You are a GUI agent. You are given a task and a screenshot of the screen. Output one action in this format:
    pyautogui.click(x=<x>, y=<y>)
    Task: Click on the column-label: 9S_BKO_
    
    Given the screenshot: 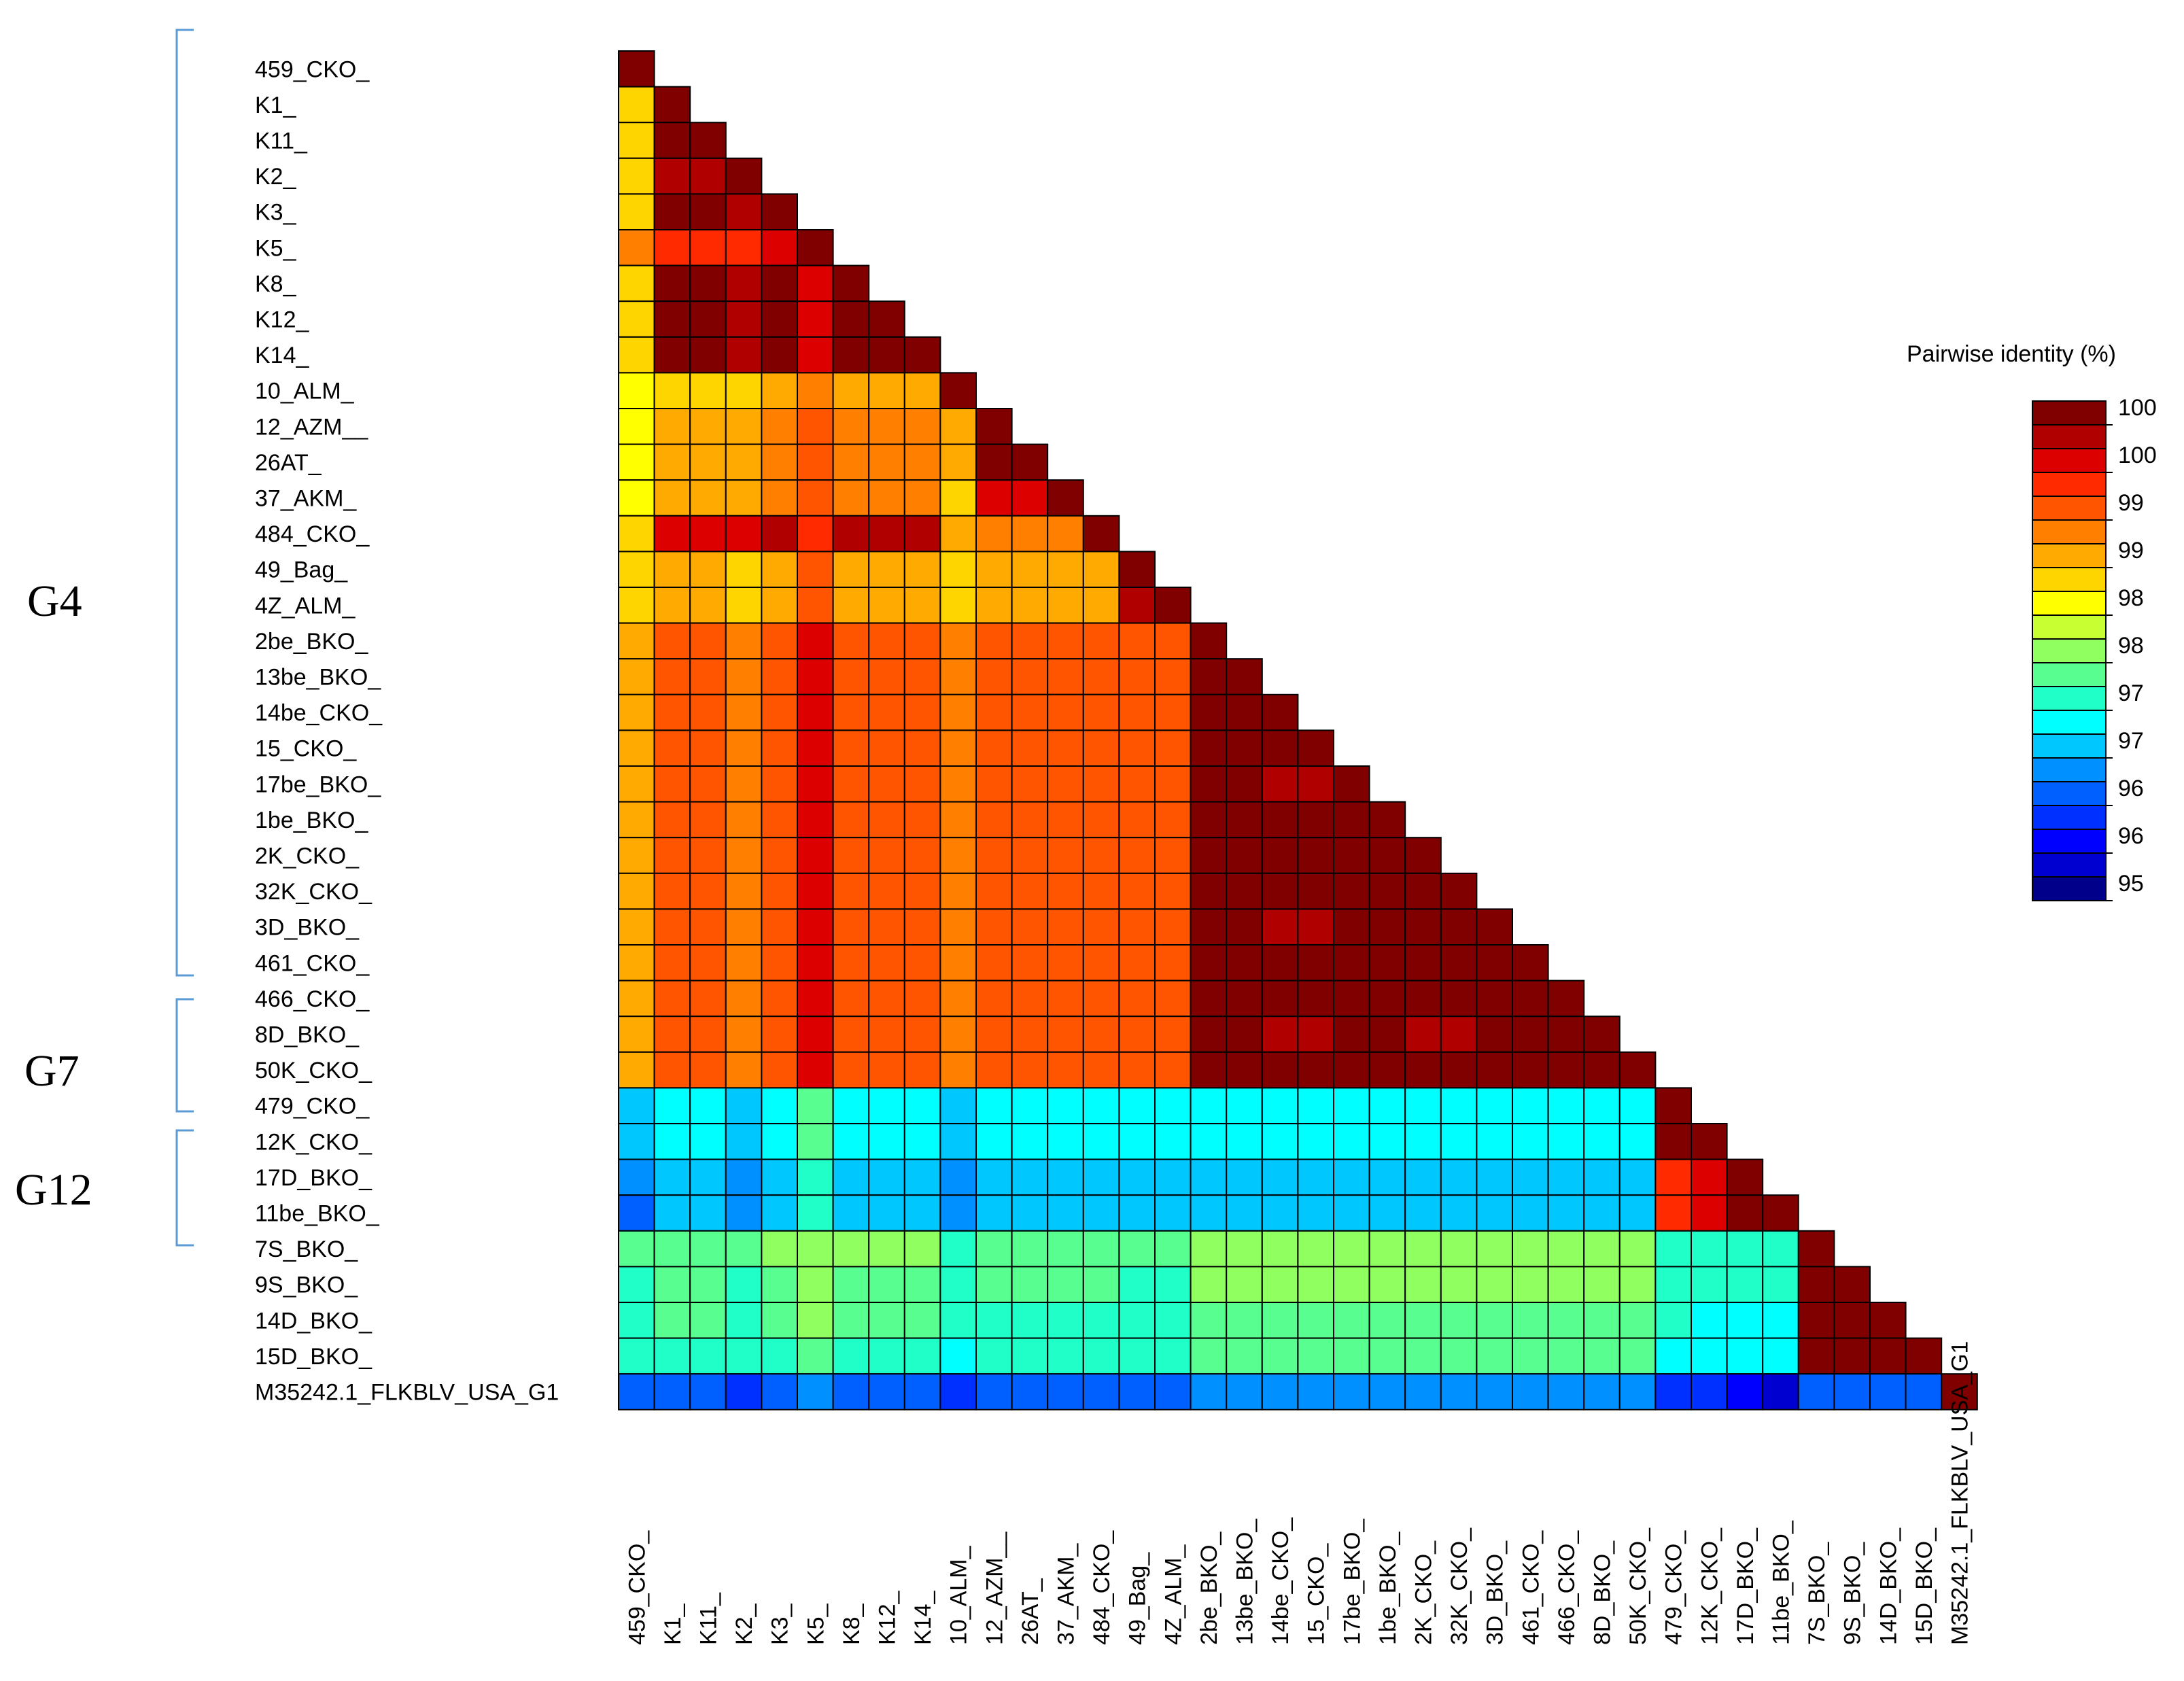 What is the action you would take?
    pyautogui.click(x=1853, y=1593)
    